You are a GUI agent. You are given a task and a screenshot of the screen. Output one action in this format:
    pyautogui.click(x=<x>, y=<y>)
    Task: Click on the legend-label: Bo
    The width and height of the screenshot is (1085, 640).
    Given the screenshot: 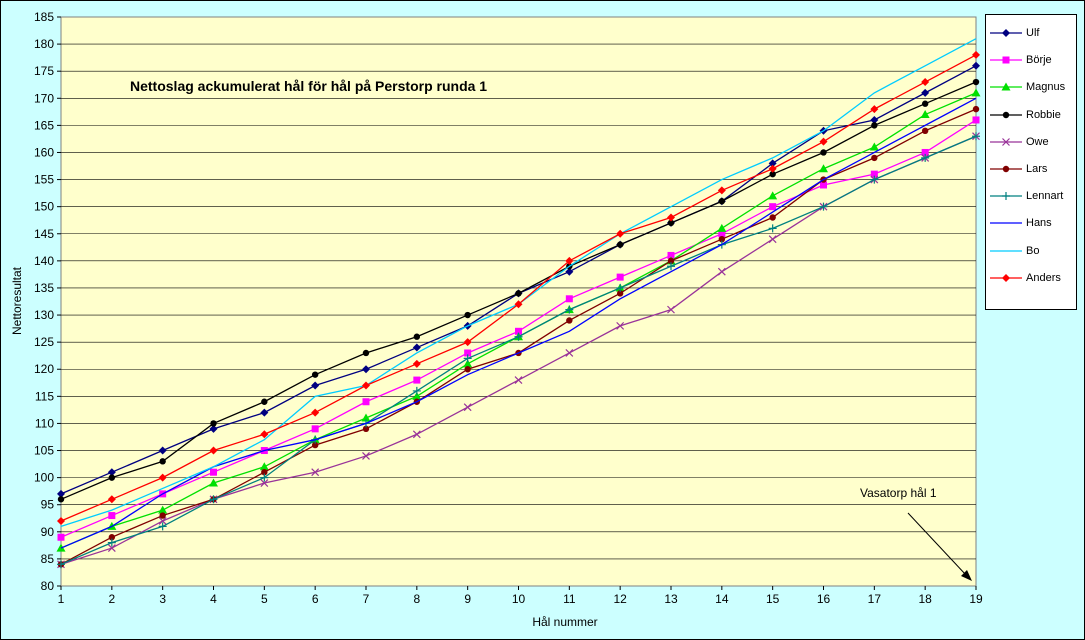 What is the action you would take?
    pyautogui.click(x=1033, y=250)
    